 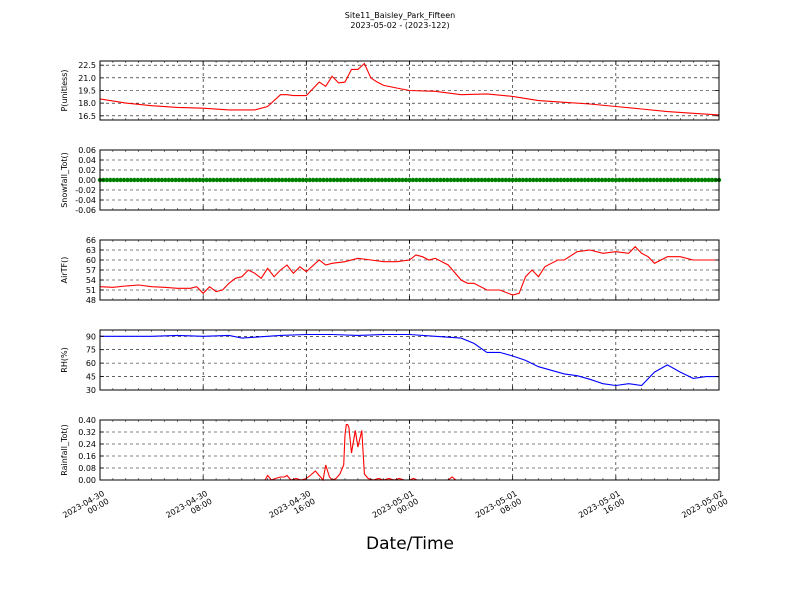 I want to click on y-tick-label: 18.0, so click(x=87, y=103).